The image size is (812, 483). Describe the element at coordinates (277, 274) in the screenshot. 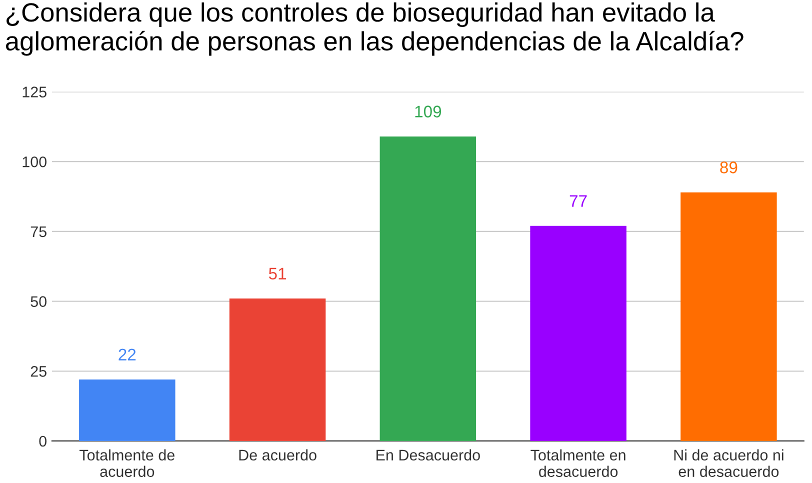

I see `data-label: 51` at that location.